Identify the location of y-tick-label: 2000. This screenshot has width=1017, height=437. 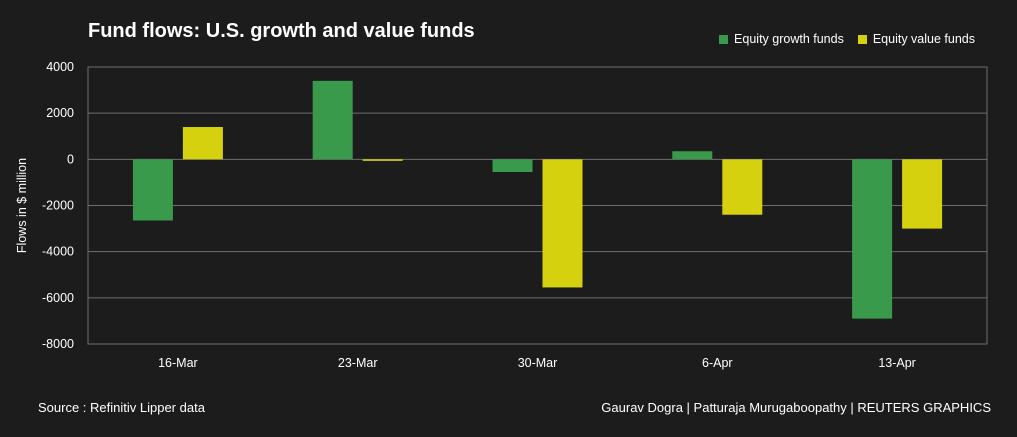
(60, 113).